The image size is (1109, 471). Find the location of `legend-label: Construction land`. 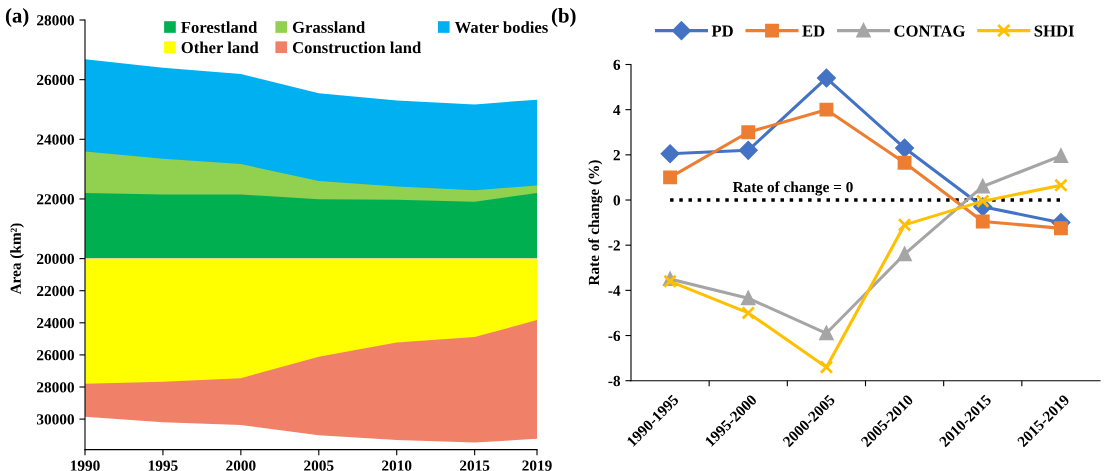

legend-label: Construction land is located at coordinates (357, 47).